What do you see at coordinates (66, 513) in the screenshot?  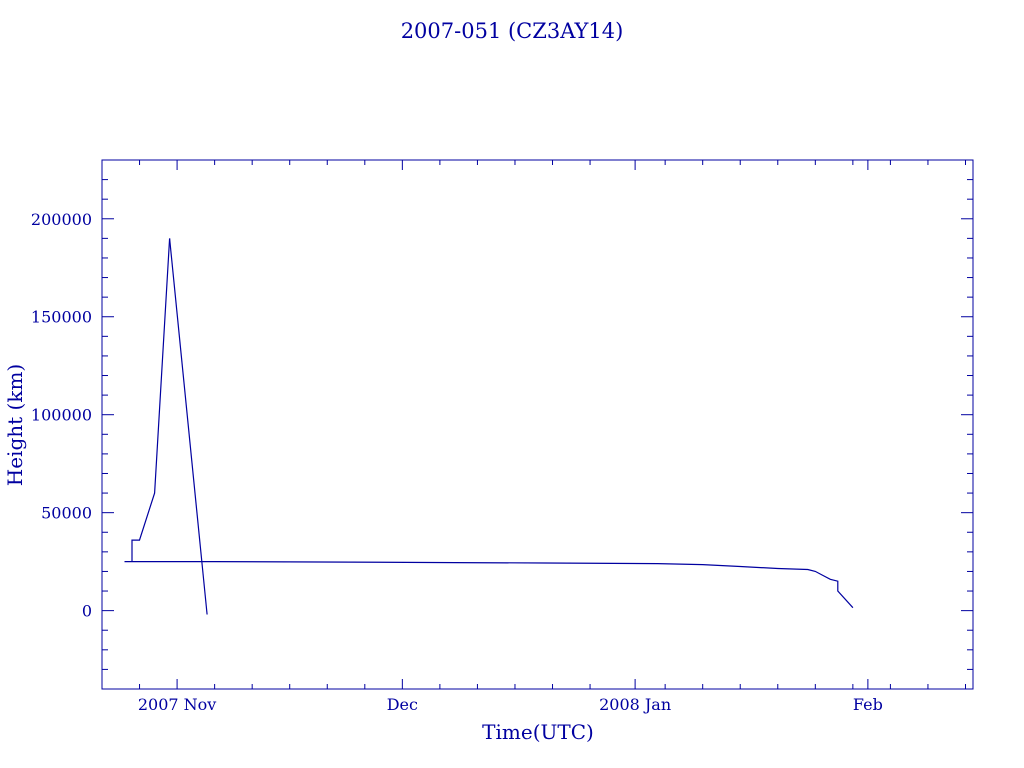 I see `y-tick-label: 50000` at bounding box center [66, 513].